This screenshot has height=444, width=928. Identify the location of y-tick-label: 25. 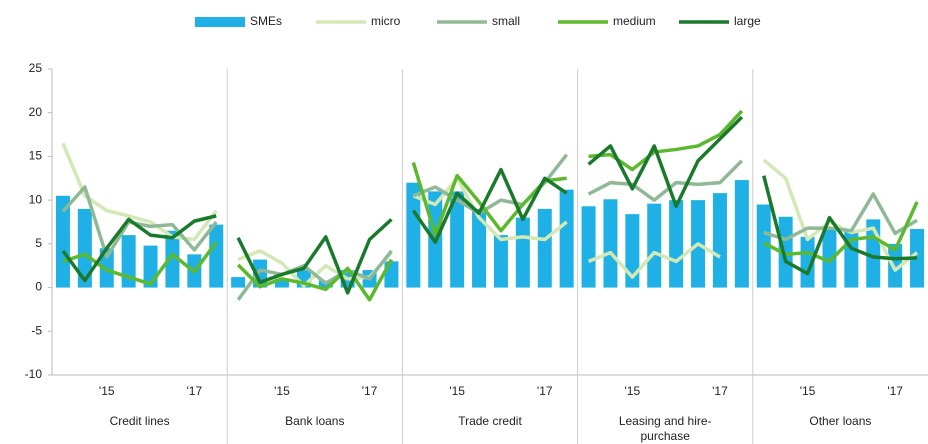
(36, 68).